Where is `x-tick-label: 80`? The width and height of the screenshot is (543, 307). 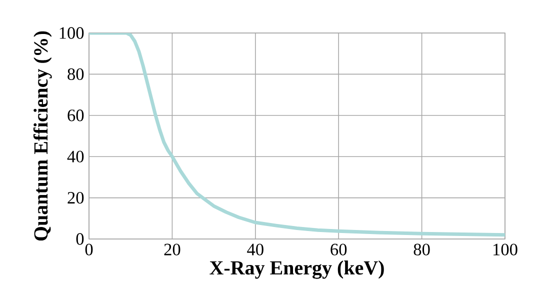 x-tick-label: 80 is located at coordinates (422, 250).